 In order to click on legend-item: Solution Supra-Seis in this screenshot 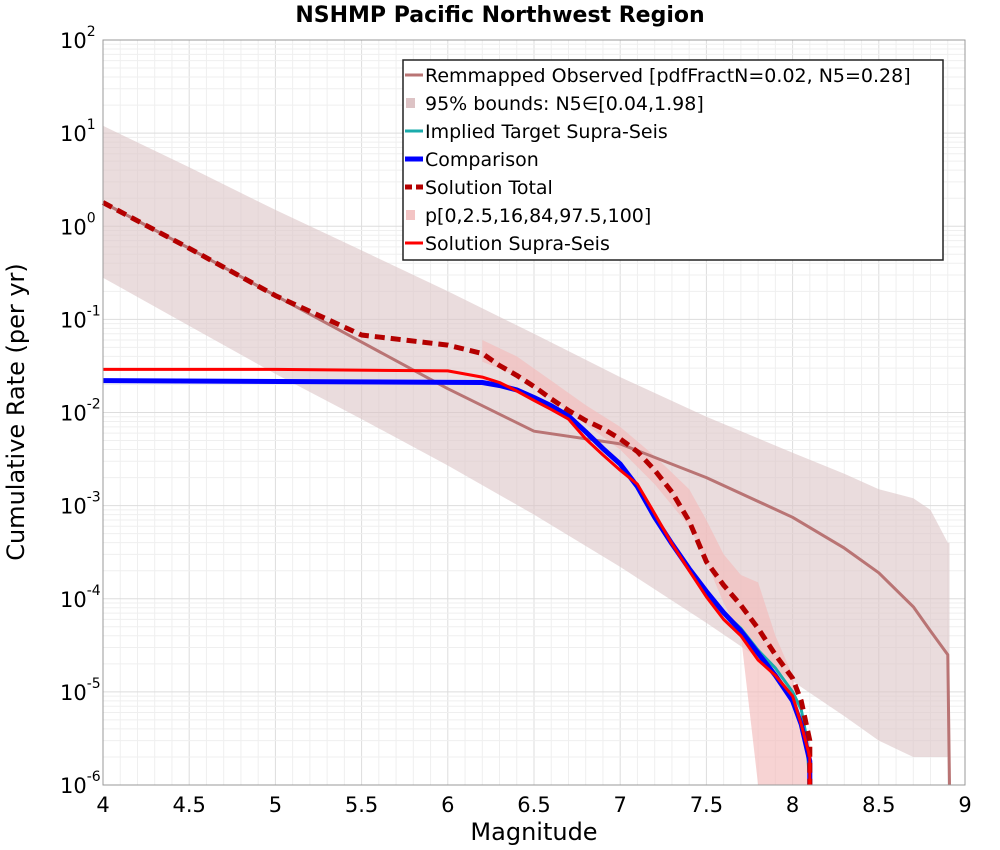, I will do `click(507, 244)`.